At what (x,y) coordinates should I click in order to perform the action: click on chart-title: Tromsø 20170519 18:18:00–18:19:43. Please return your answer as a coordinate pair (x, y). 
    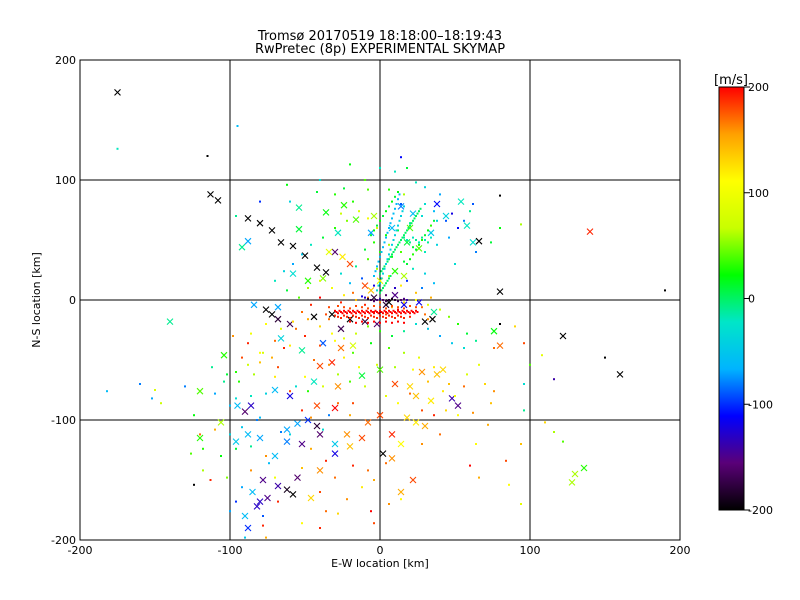
    Looking at the image, I should click on (379, 36).